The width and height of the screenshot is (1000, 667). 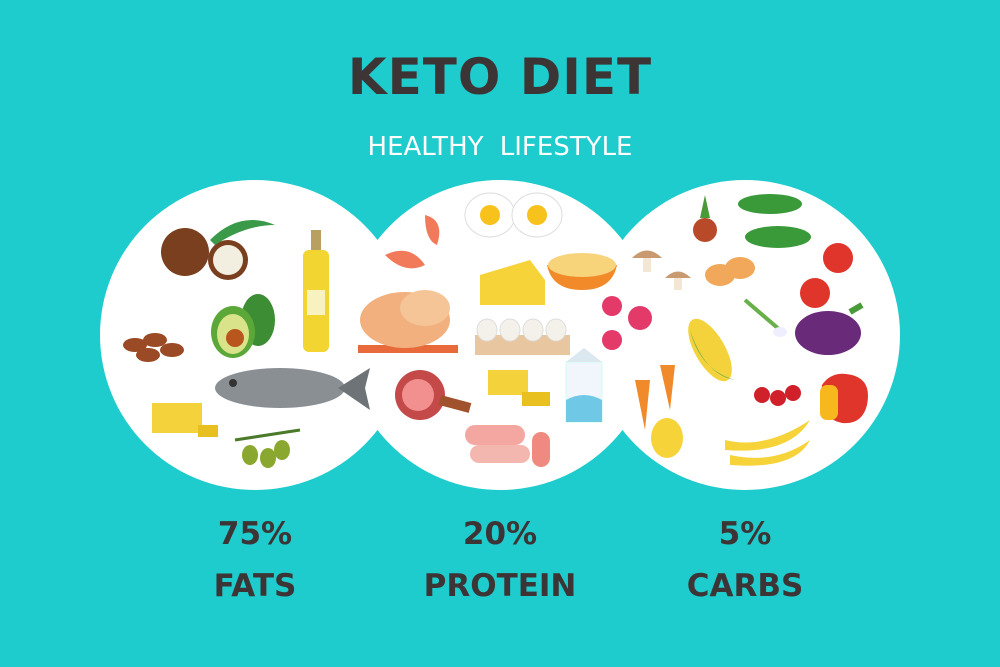 What do you see at coordinates (745, 586) in the screenshot?
I see `carbs-label: CARBS` at bounding box center [745, 586].